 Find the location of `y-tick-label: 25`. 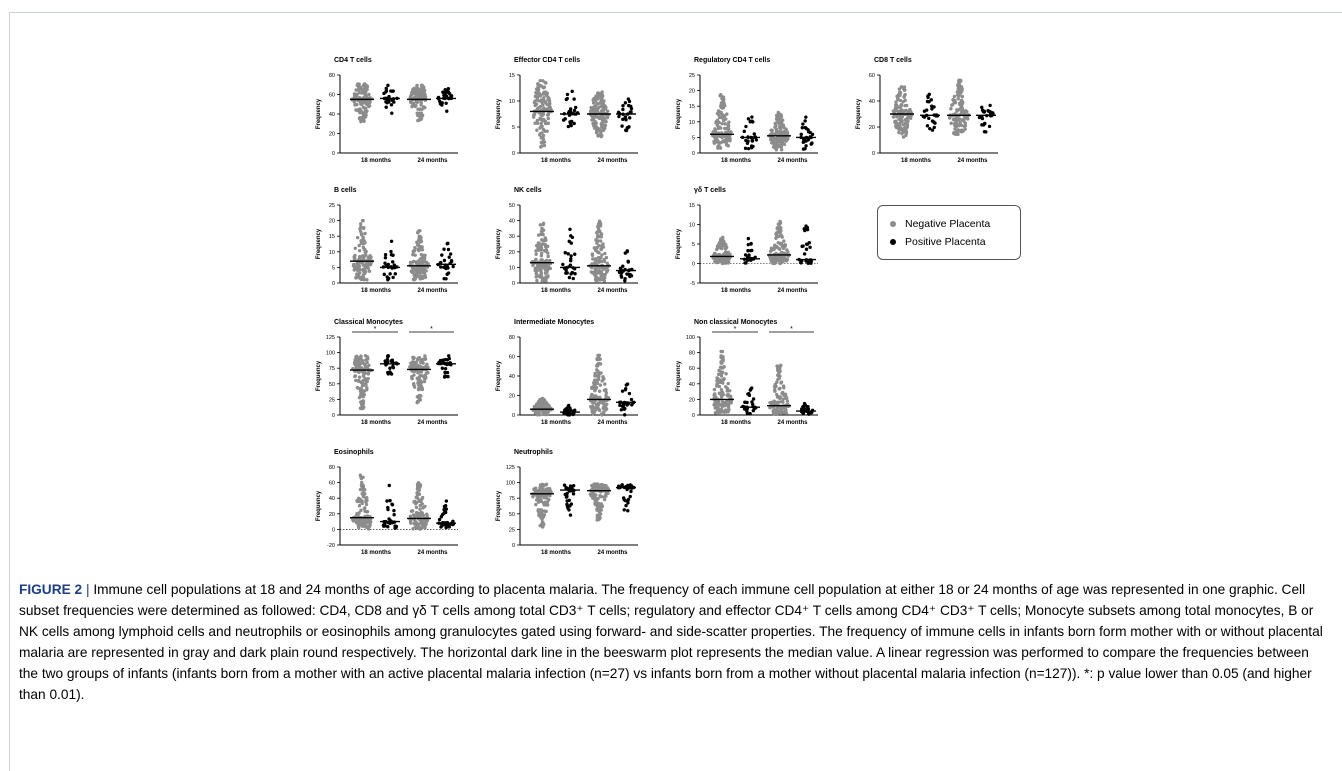

y-tick-label: 25 is located at coordinates (332, 206).